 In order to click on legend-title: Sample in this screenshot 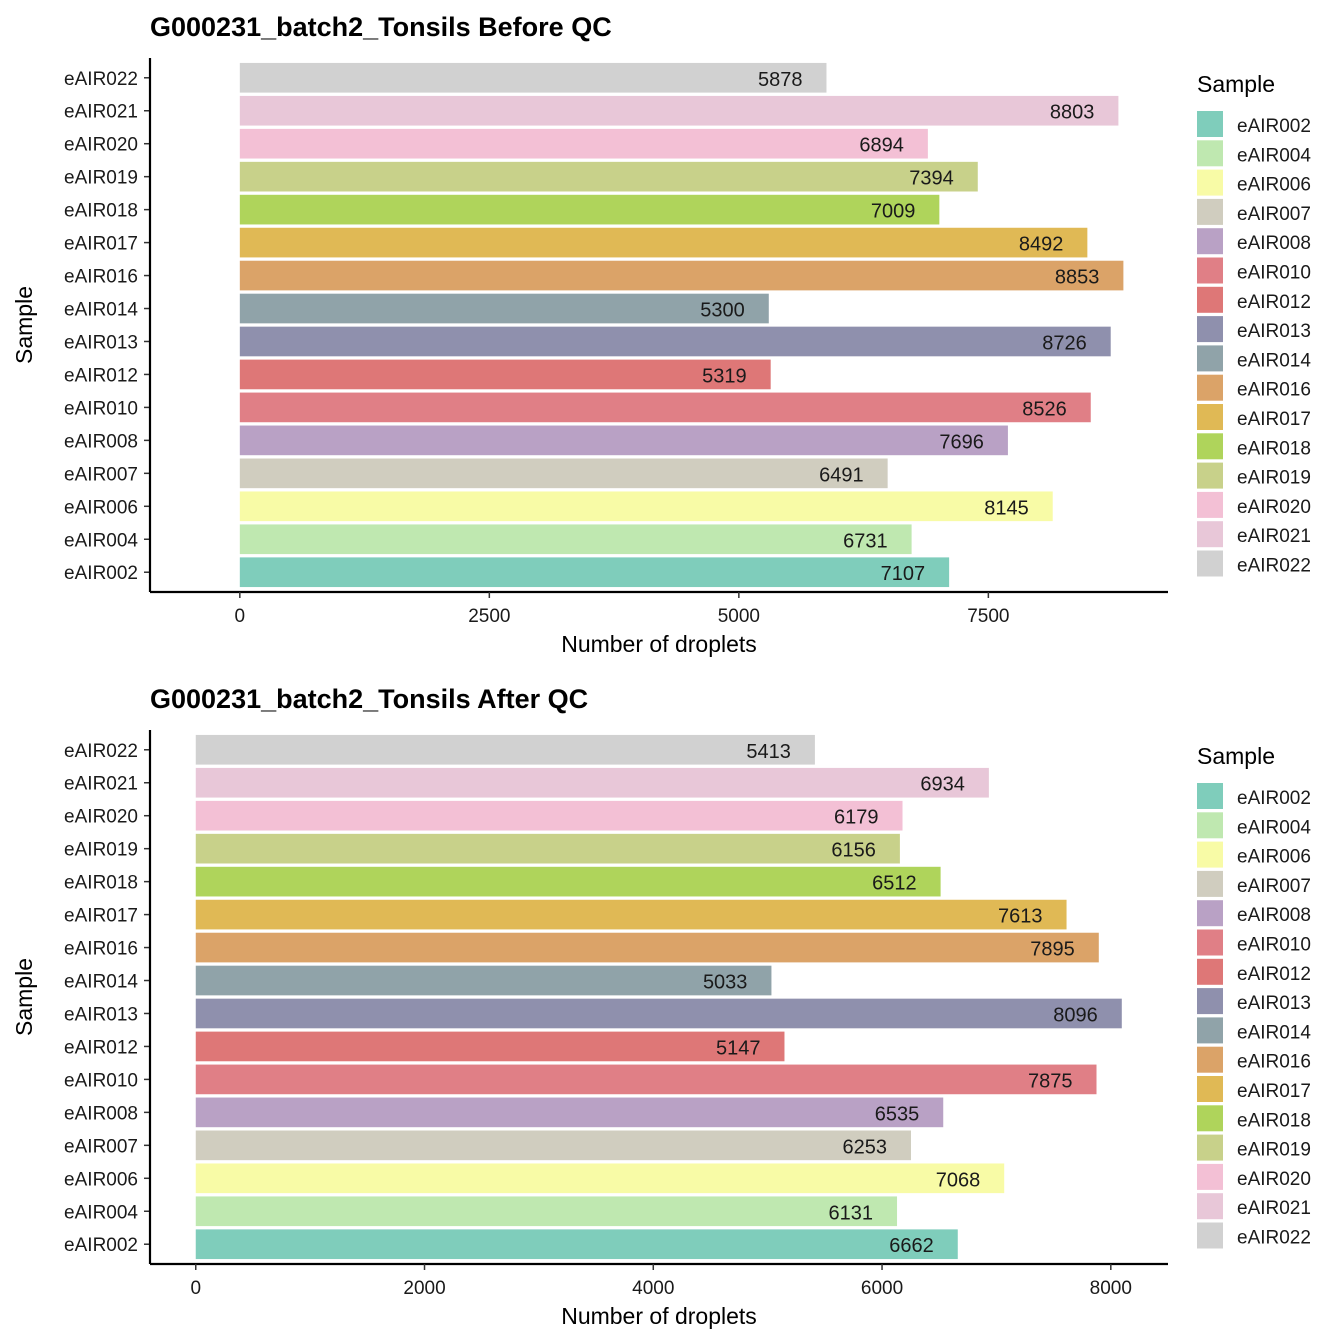, I will do `click(1236, 84)`.